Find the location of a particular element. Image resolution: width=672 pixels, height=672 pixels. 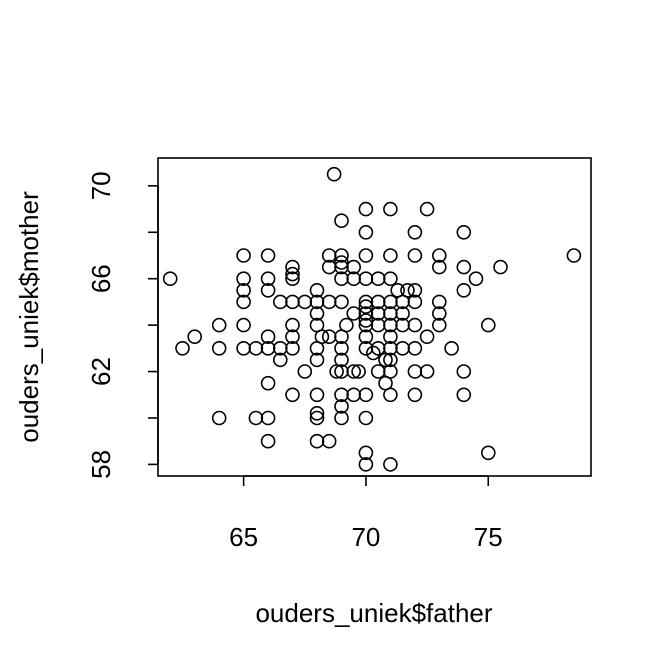

x-axis: 65 70 75 is located at coordinates (366, 513).